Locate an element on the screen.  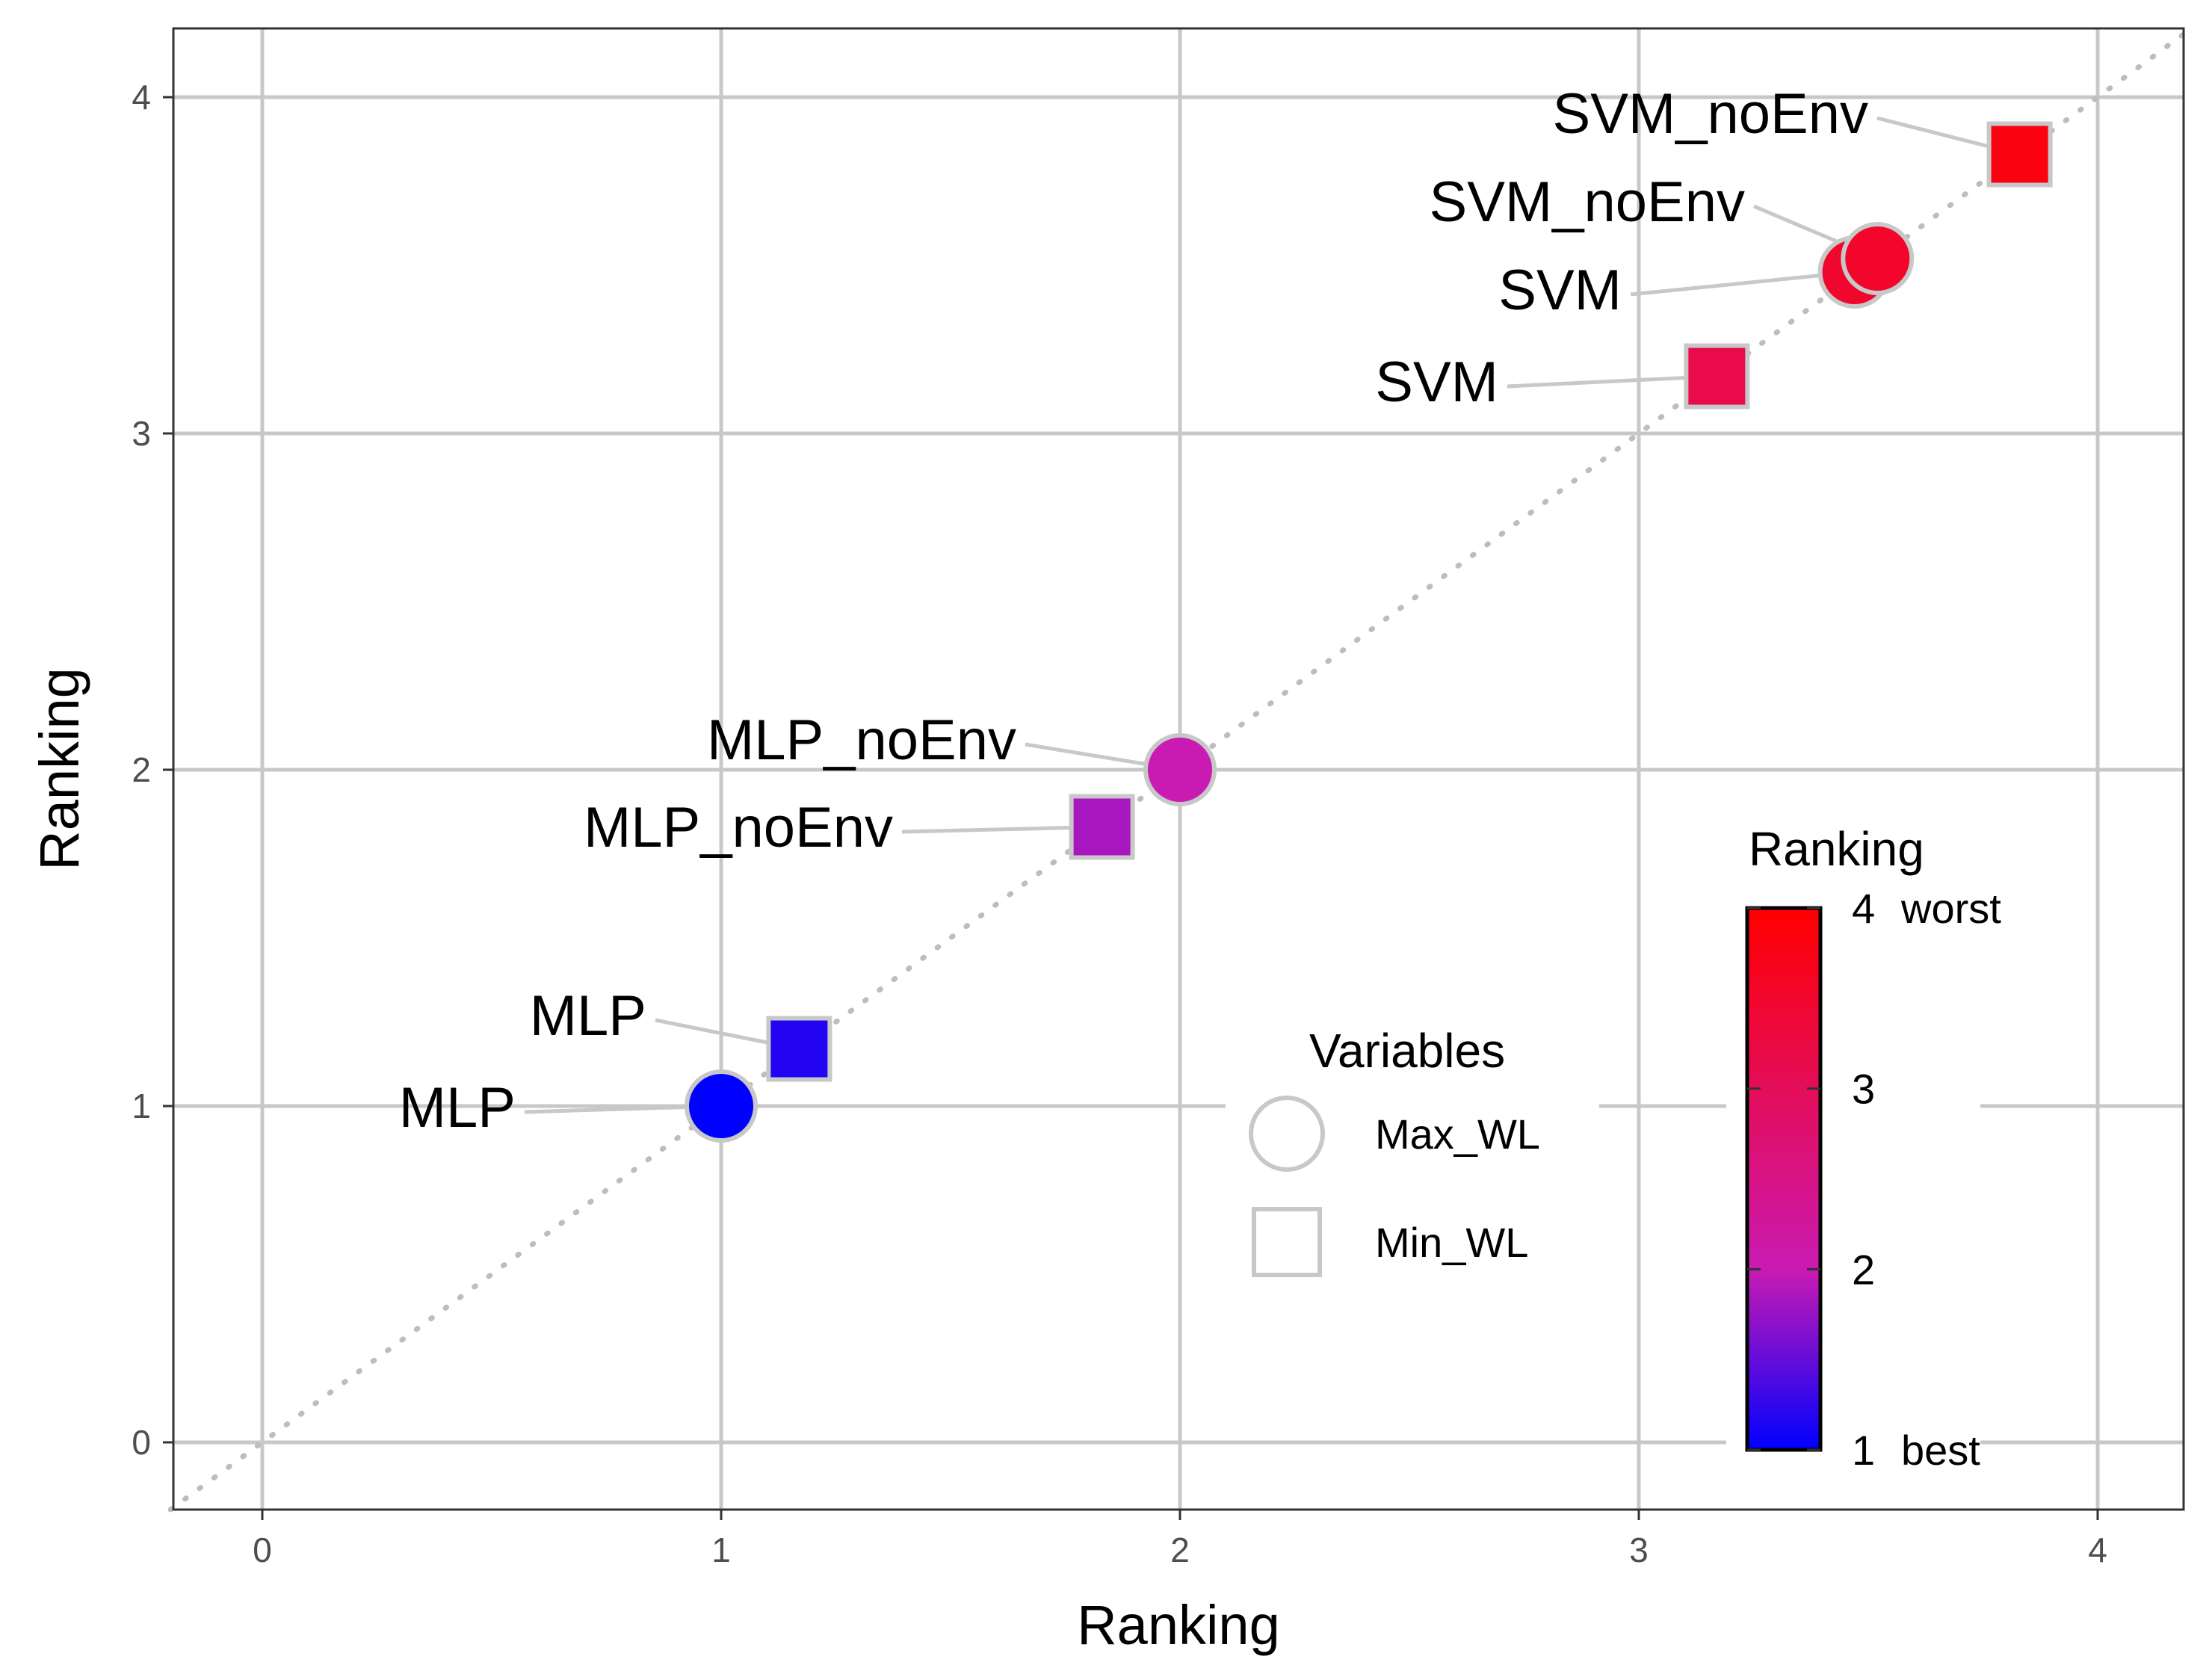
x-tick-label: 1 is located at coordinates (721, 1550).